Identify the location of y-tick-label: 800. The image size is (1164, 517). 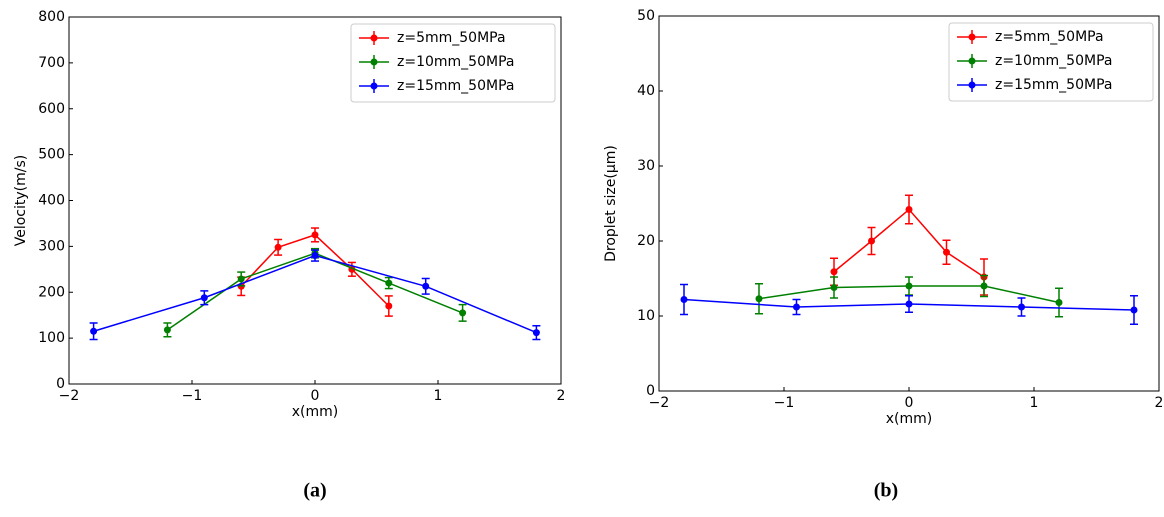
(51, 17).